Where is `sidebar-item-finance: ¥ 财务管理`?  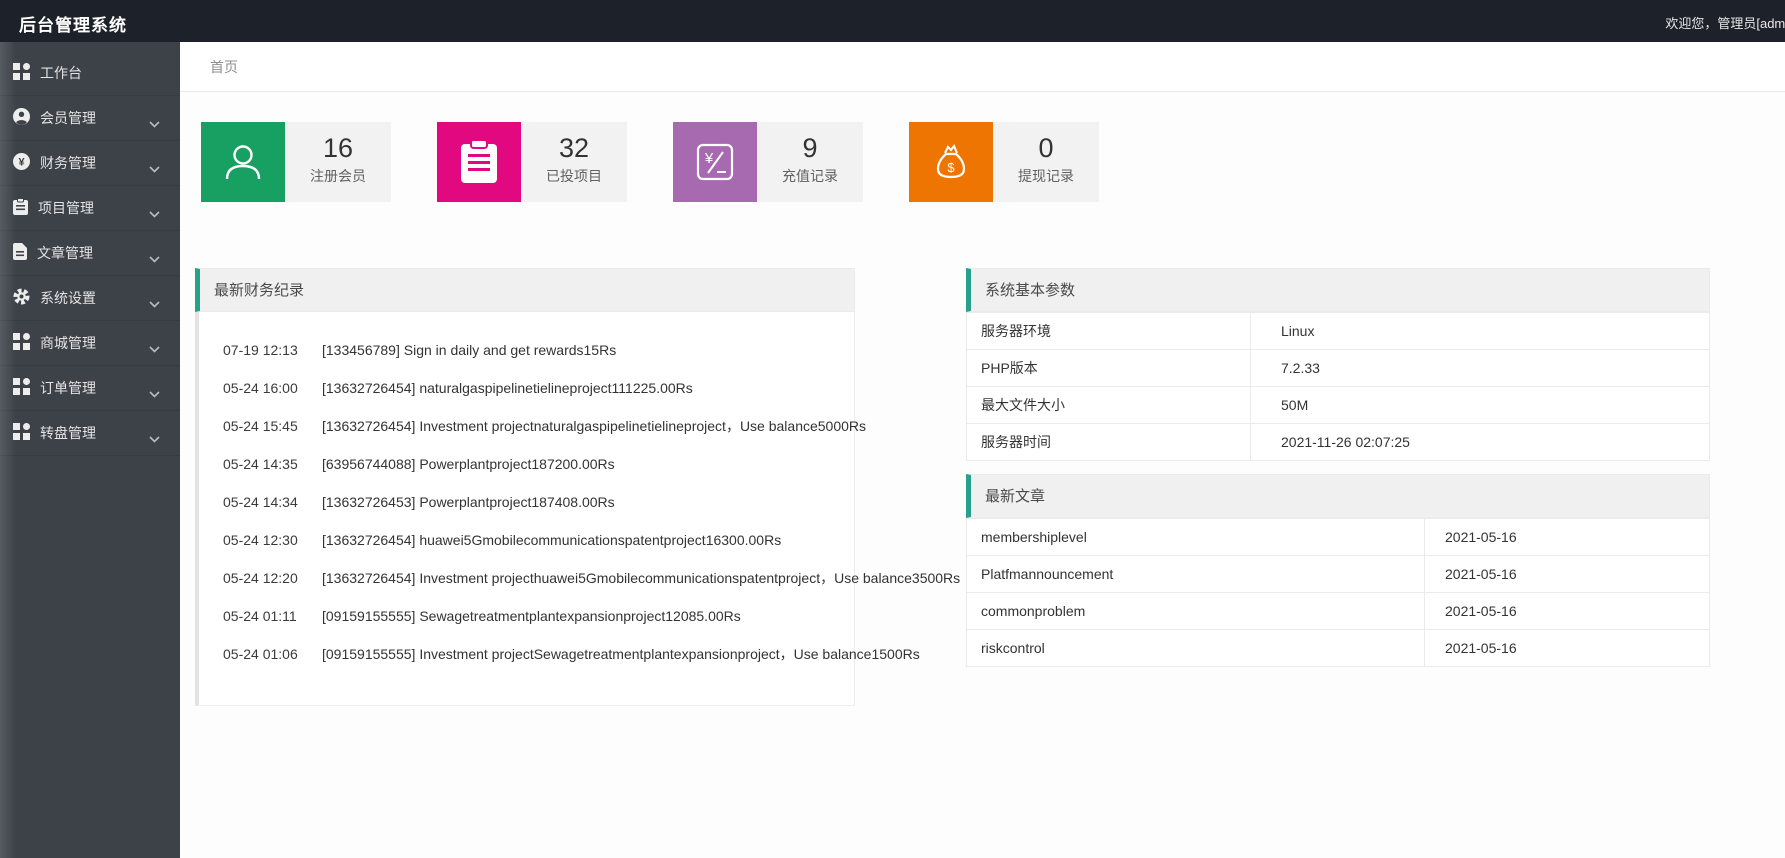
sidebar-item-finance: ¥ 财务管理 is located at coordinates (90, 163).